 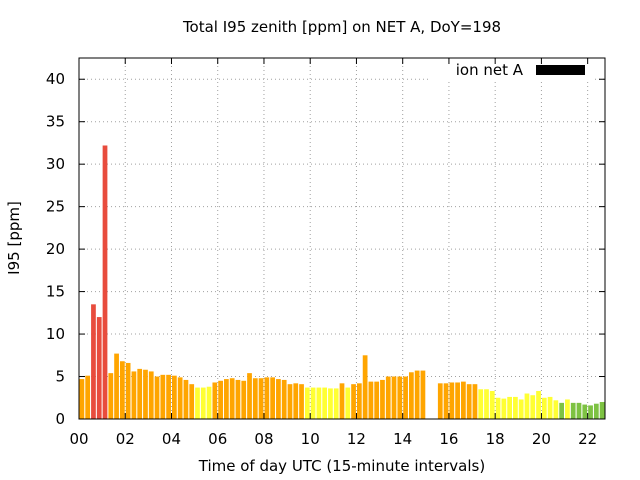 I want to click on x-tick-label: 06, so click(x=217, y=439).